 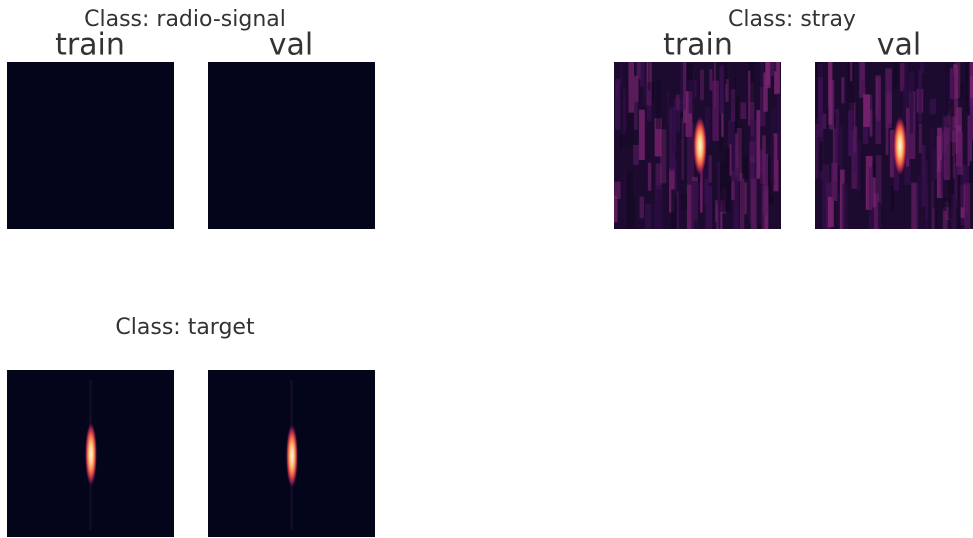 What do you see at coordinates (90, 45) in the screenshot?
I see `panel-label: train` at bounding box center [90, 45].